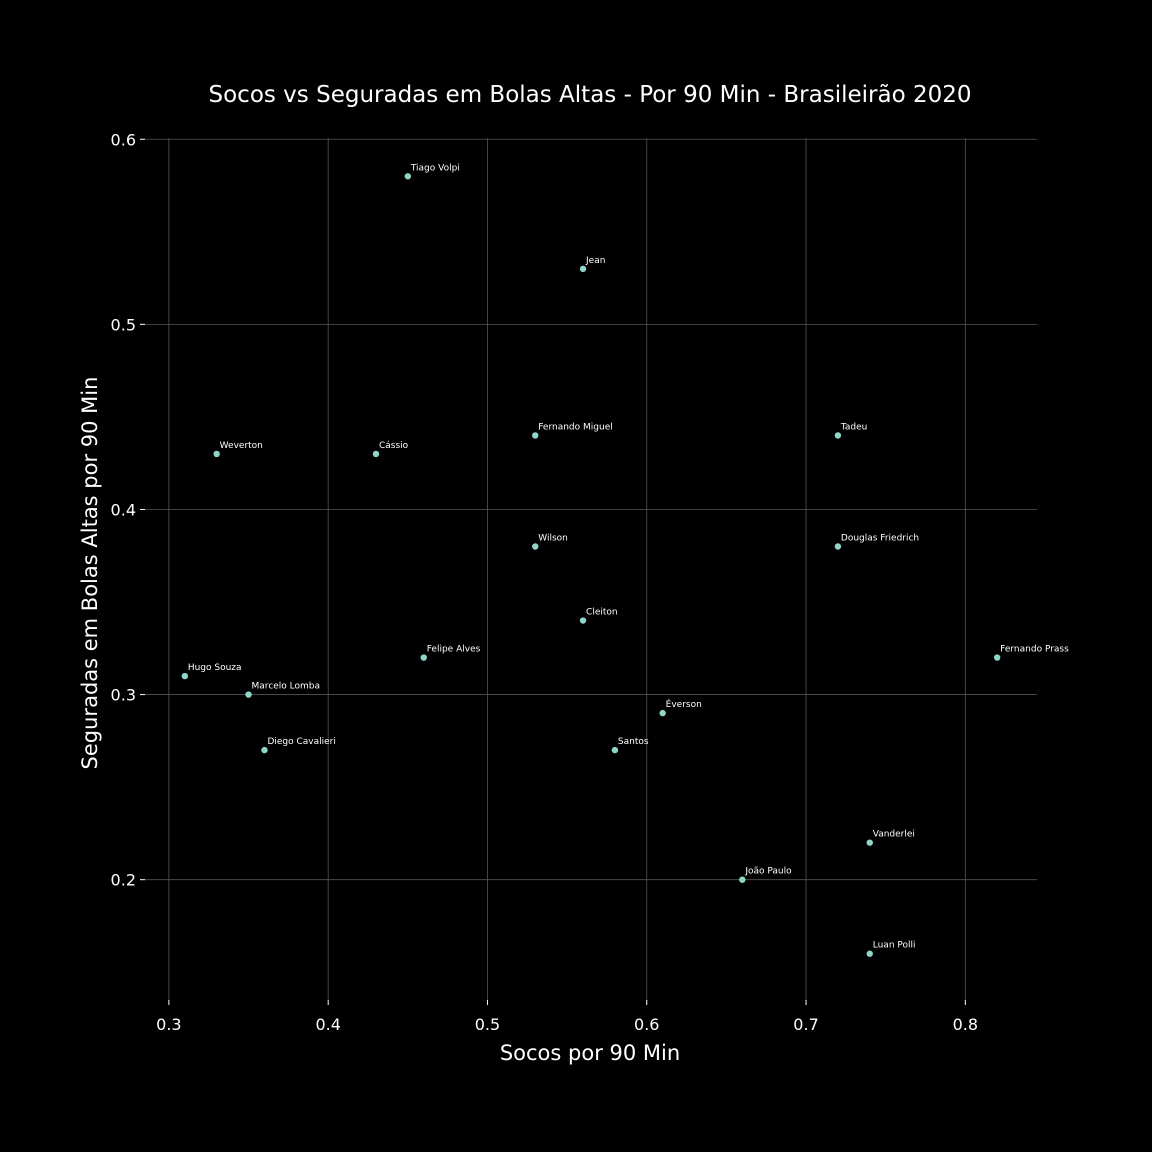 Image resolution: width=1152 pixels, height=1152 pixels. Describe the element at coordinates (454, 650) in the screenshot. I see `data-point-label: Felipe Alves` at that location.